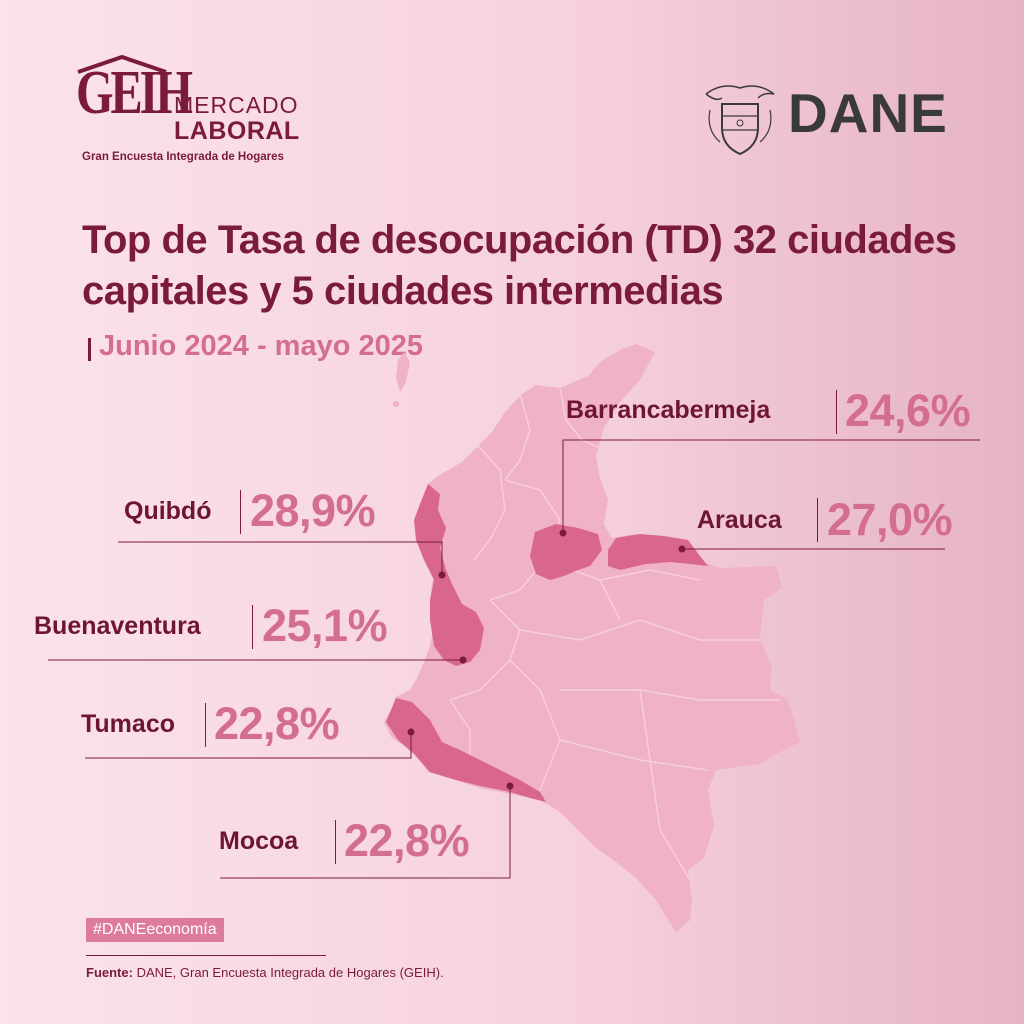 This screenshot has height=1024, width=1024. I want to click on period-label: Junio 2024 - mayo 2025, so click(261, 346).